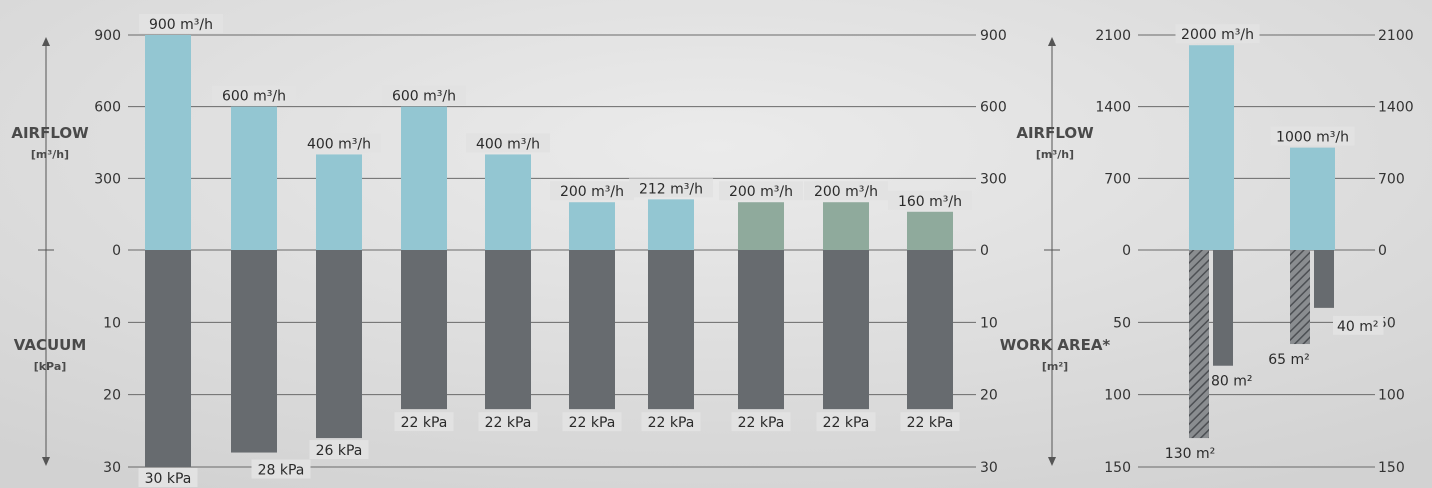  What do you see at coordinates (993, 179) in the screenshot?
I see `left-tick-right: 300` at bounding box center [993, 179].